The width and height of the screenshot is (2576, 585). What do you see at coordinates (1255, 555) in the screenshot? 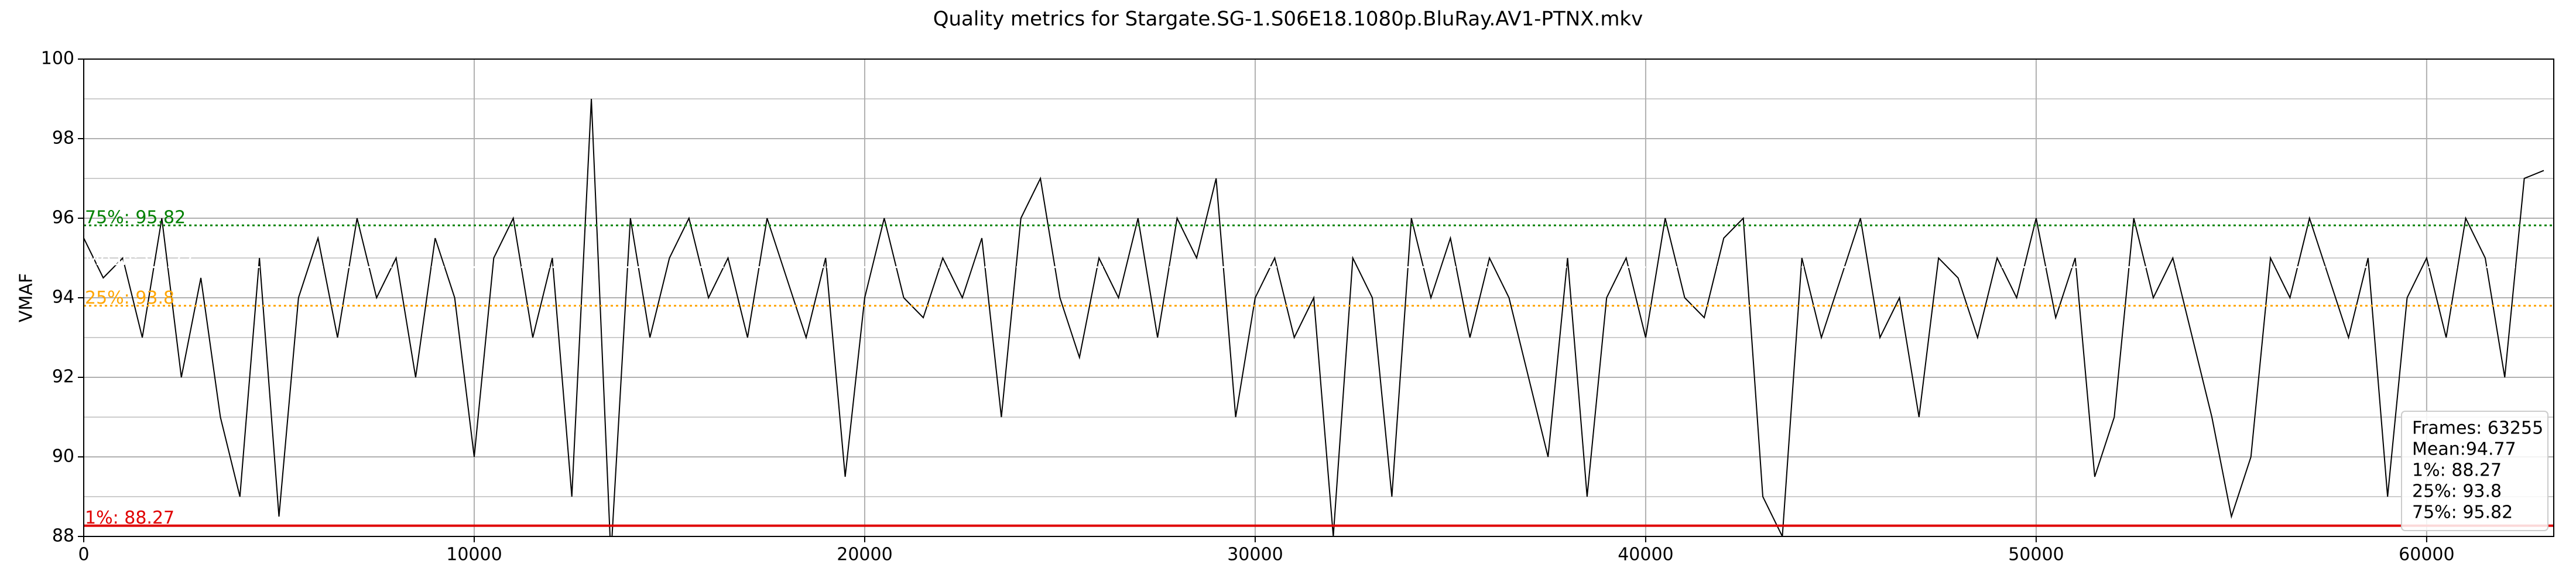
I see `x-tick-label: 30000` at bounding box center [1255, 555].